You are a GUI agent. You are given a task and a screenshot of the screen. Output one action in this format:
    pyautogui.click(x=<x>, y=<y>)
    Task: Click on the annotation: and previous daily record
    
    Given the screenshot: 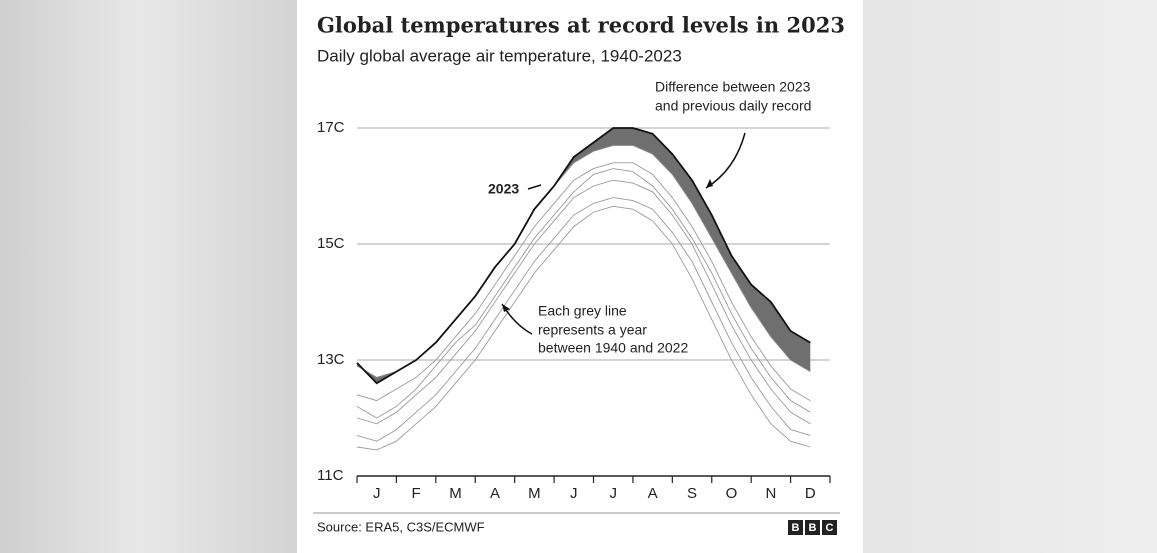 What is the action you would take?
    pyautogui.click(x=733, y=106)
    